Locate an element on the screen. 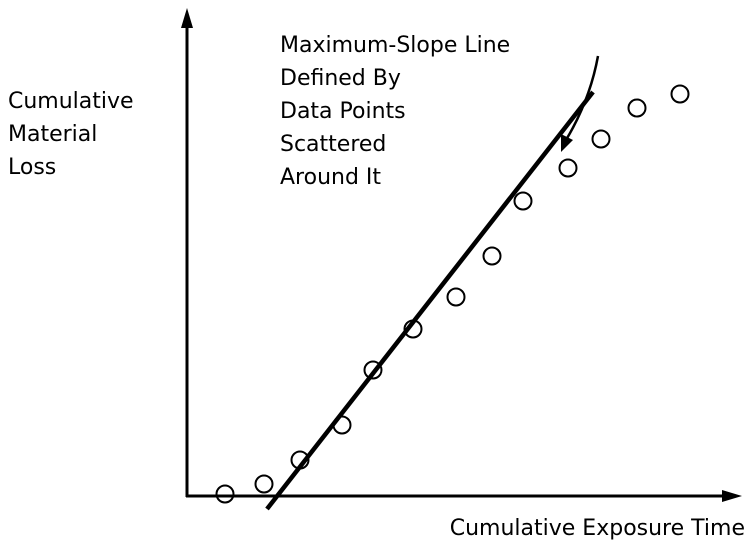  x-axis-arrow is located at coordinates (732, 496).